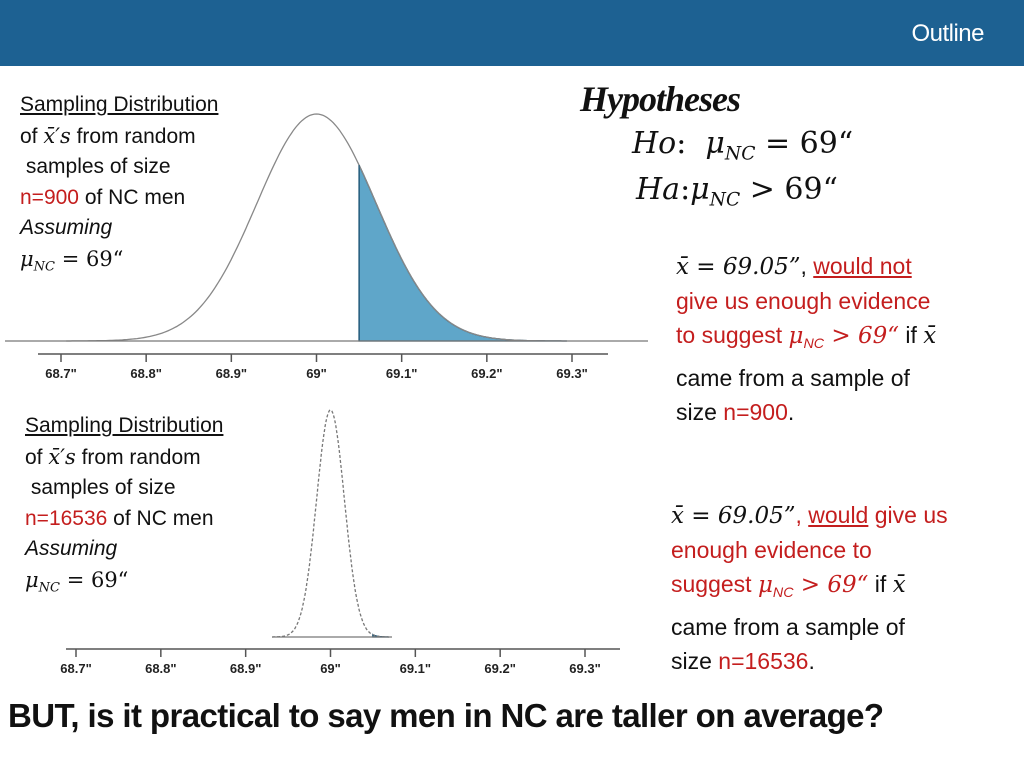 Image resolution: width=1024 pixels, height=769 pixels. What do you see at coordinates (66, 518) in the screenshot?
I see `sample-size-n16536: n=16536` at bounding box center [66, 518].